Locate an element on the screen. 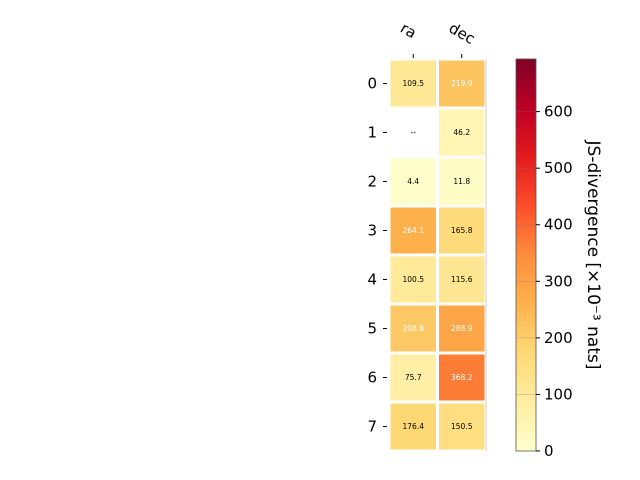  cell-value-label: 208.8 is located at coordinates (414, 328).